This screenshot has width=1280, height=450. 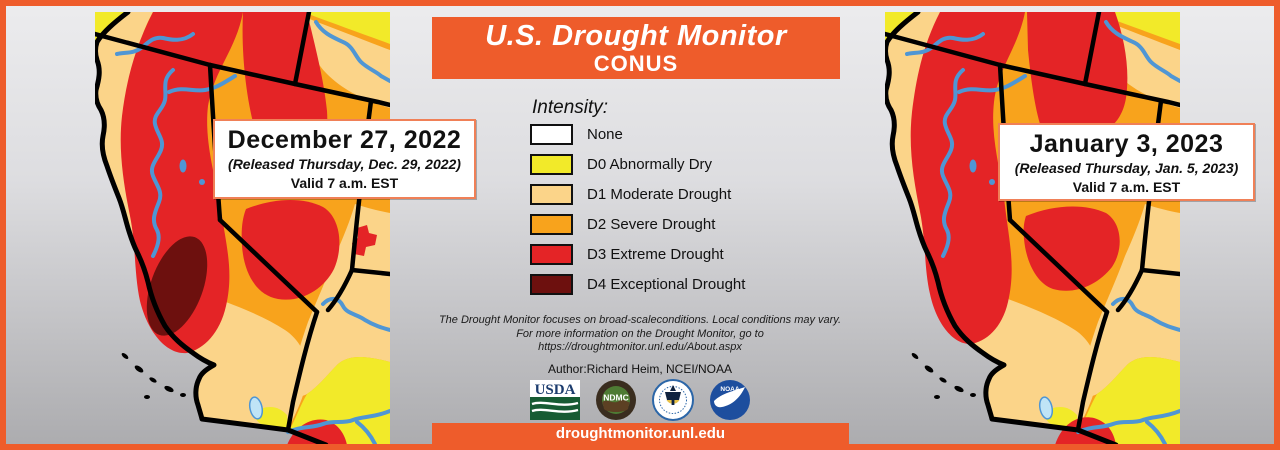 I want to click on legend-row-d1: D1 Moderate Drought, so click(x=637, y=194).